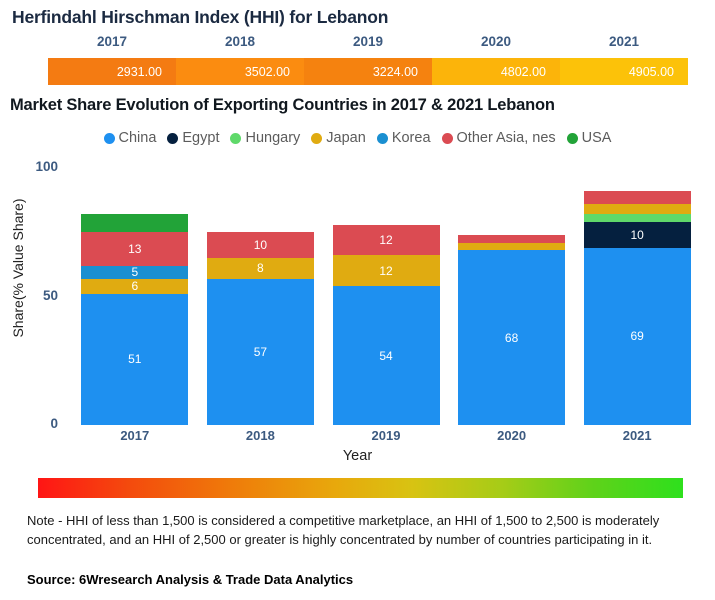 The width and height of the screenshot is (715, 600). I want to click on legend-item-label: Korea, so click(411, 138).